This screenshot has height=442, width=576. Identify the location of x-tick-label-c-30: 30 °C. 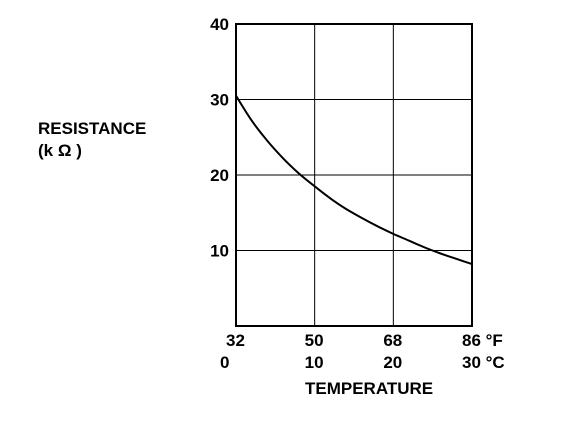
(483, 362).